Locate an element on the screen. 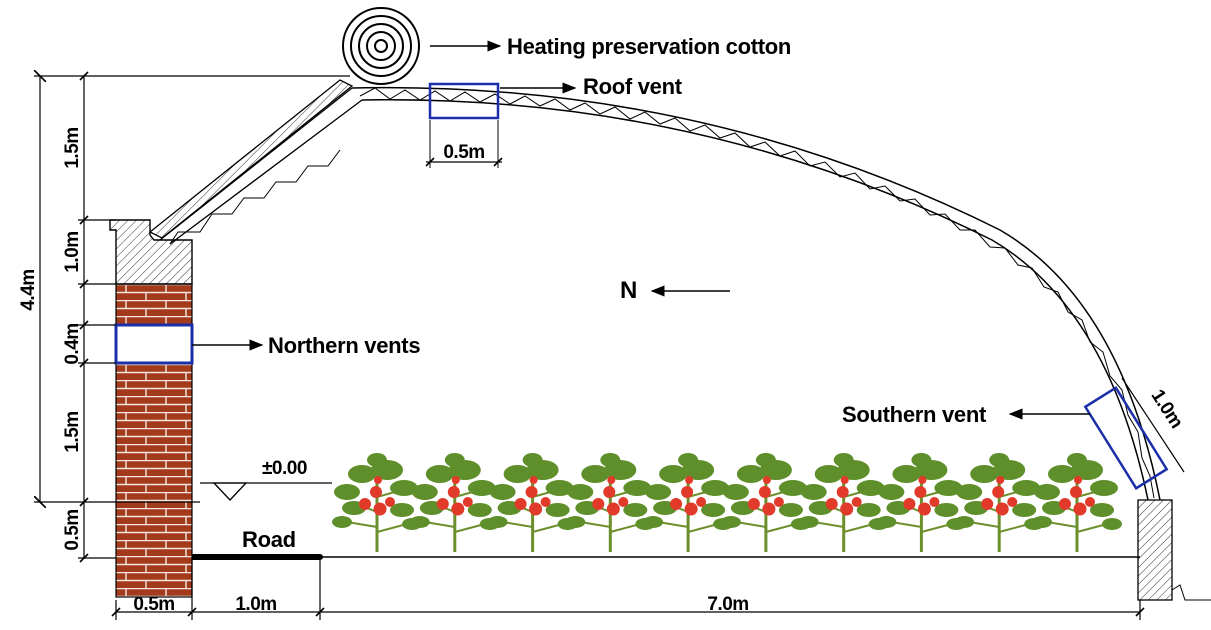 The width and height of the screenshot is (1211, 630). northern-vents-label: Northern vents is located at coordinates (344, 345).